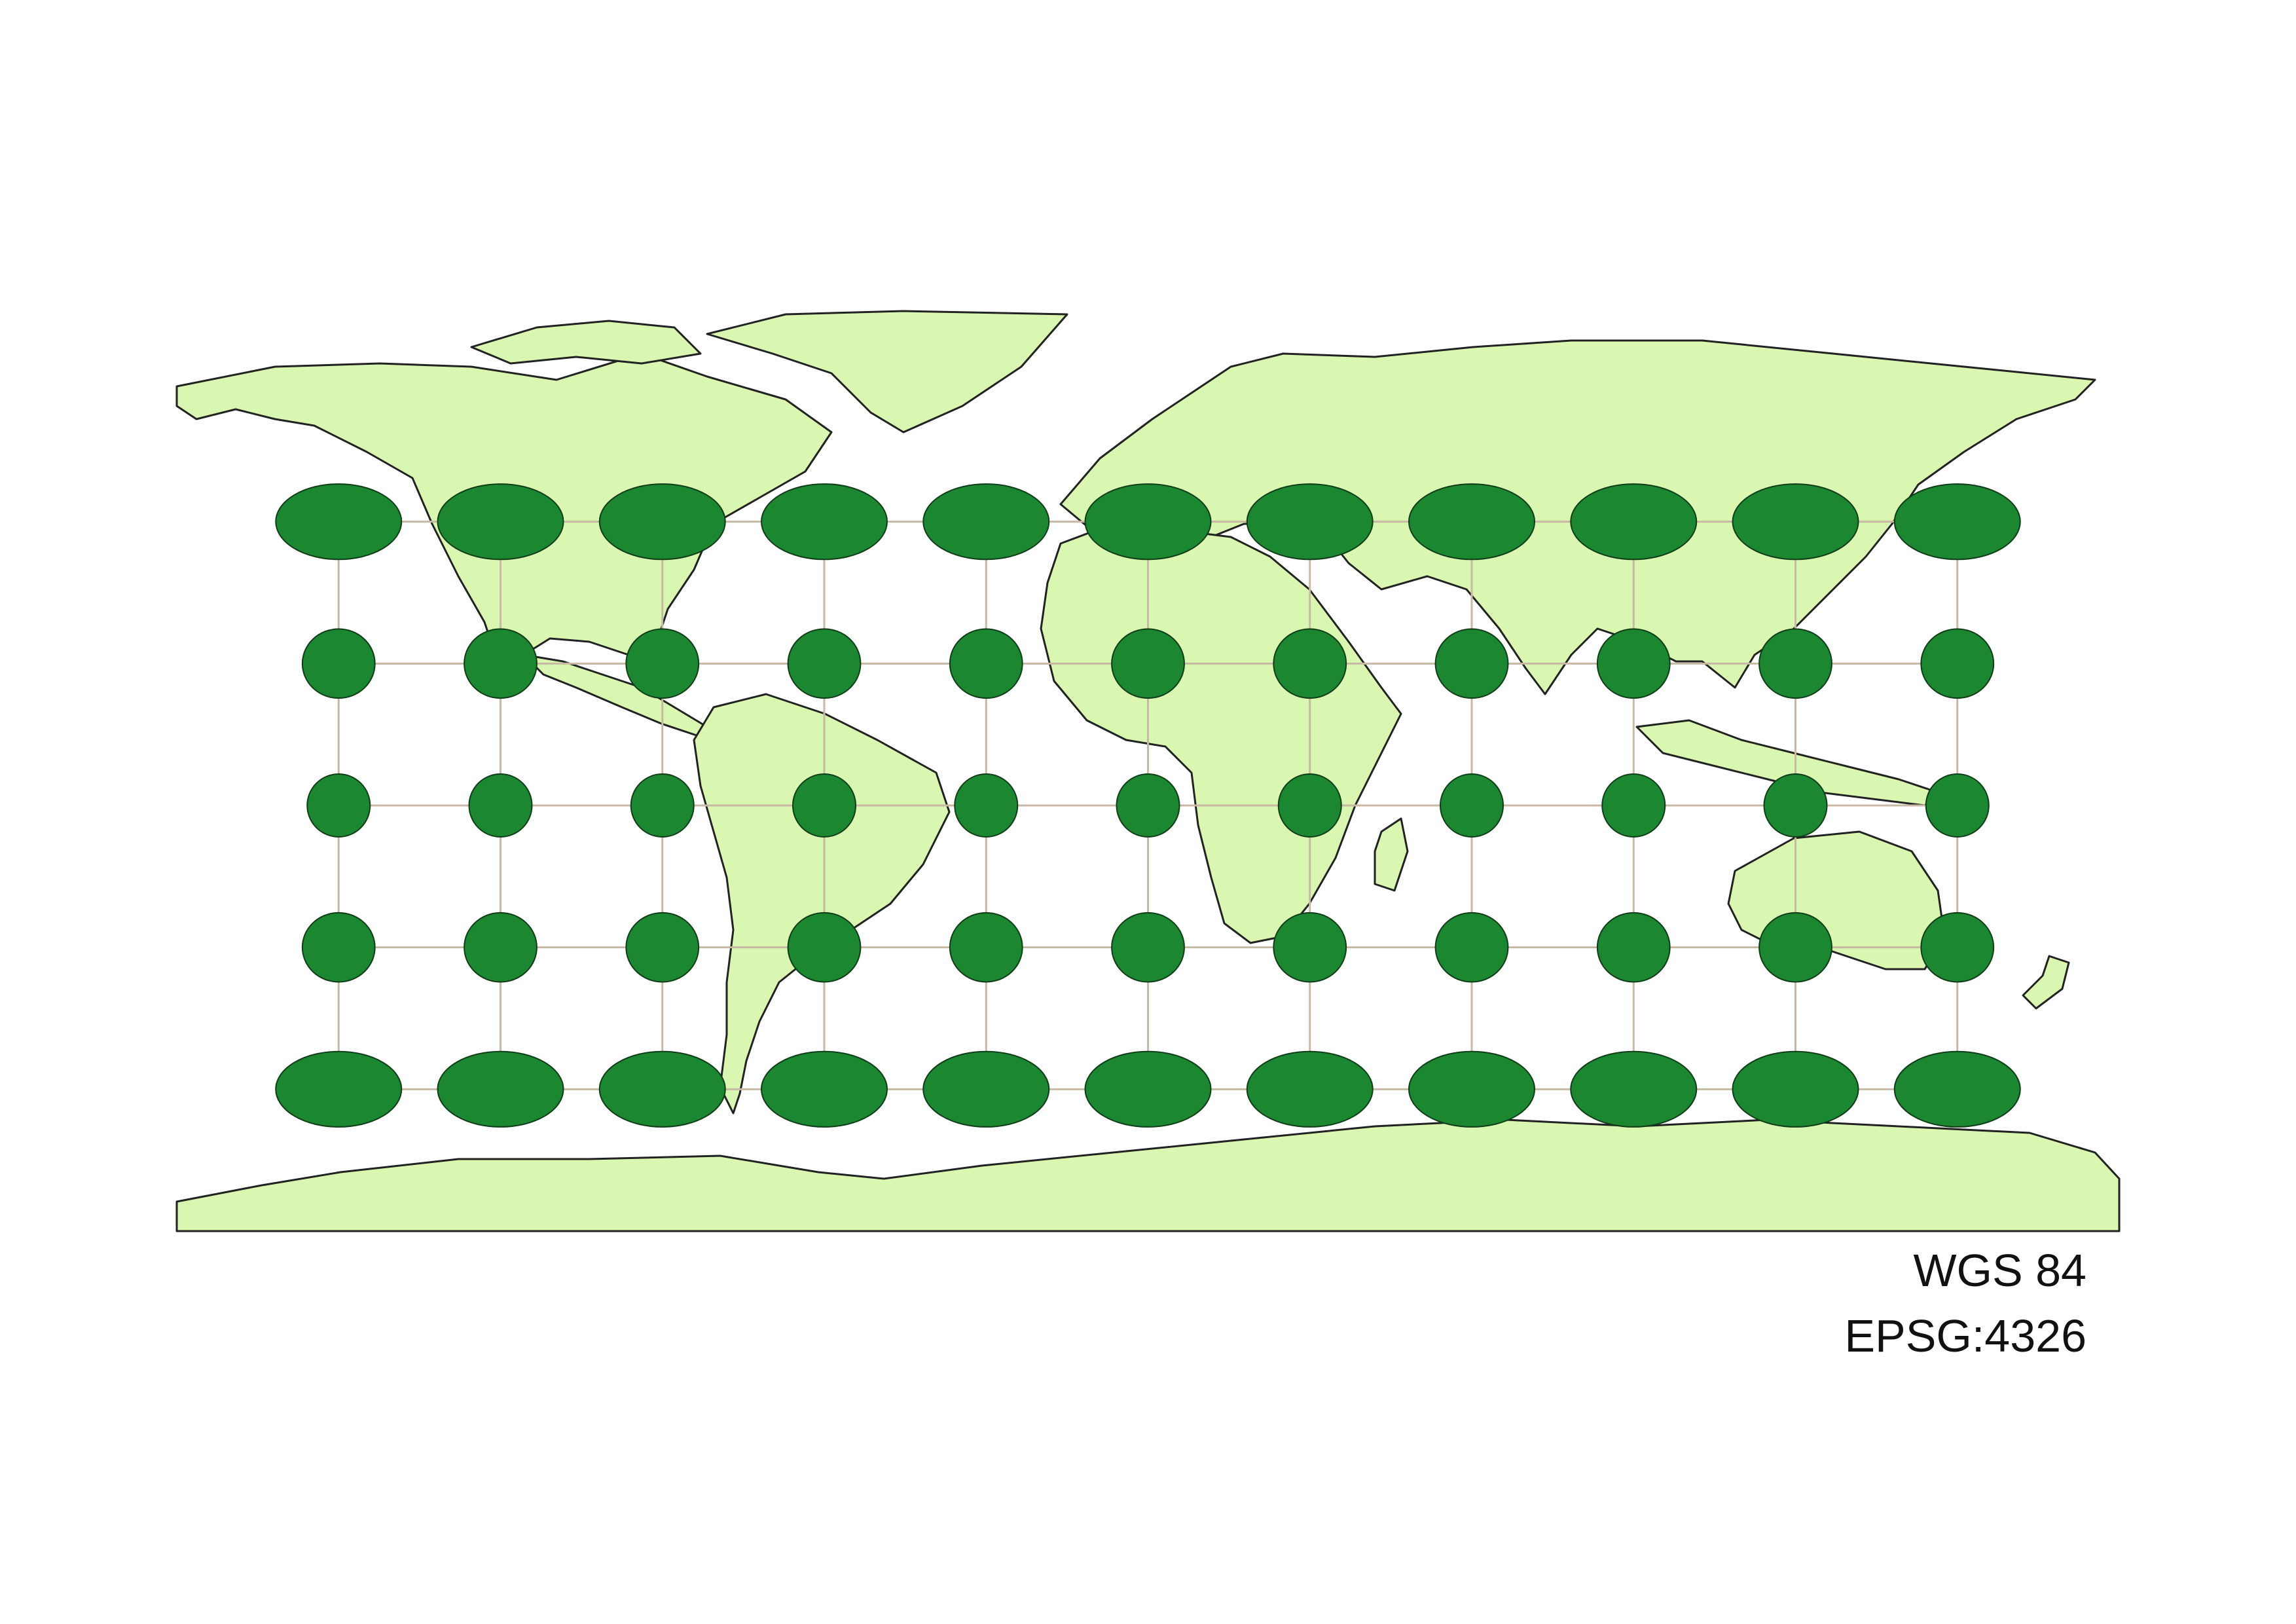 Image resolution: width=2296 pixels, height=1624 pixels. What do you see at coordinates (822, 904) in the screenshot?
I see `land-south-america` at bounding box center [822, 904].